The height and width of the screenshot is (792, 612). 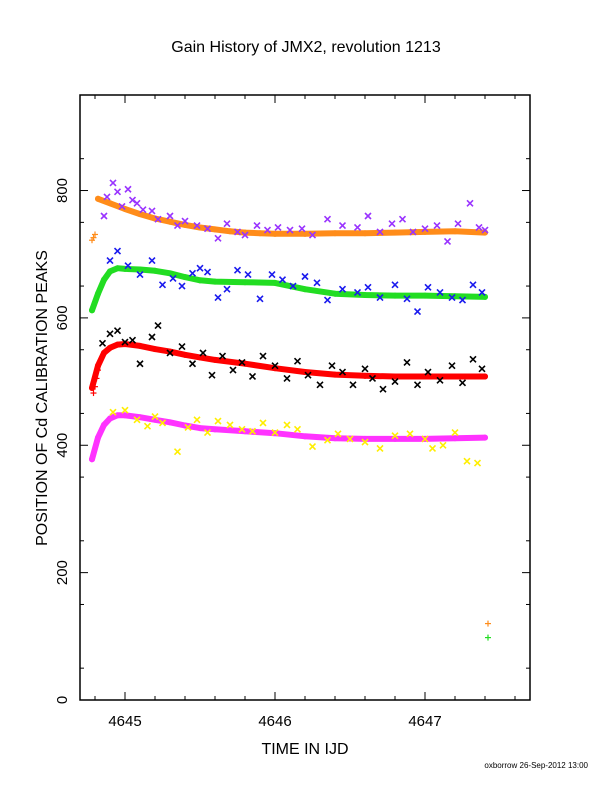 What do you see at coordinates (304, 749) in the screenshot?
I see `x-axis-label: TIME IN IJD` at bounding box center [304, 749].